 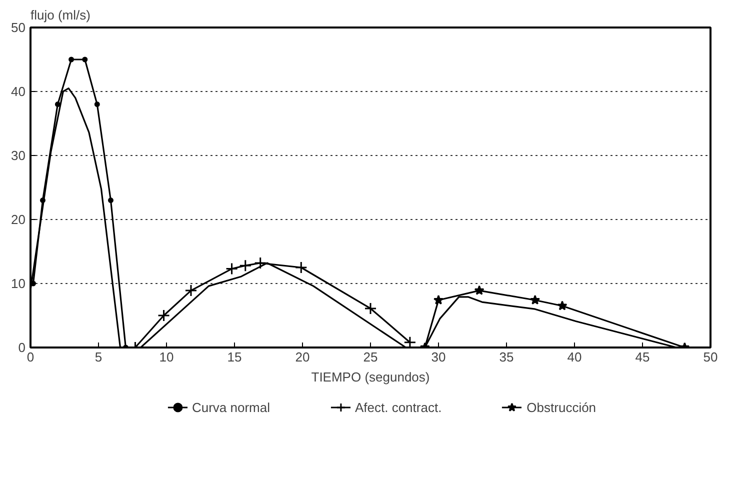 What do you see at coordinates (642, 357) in the screenshot?
I see `x-tick-label: 45` at bounding box center [642, 357].